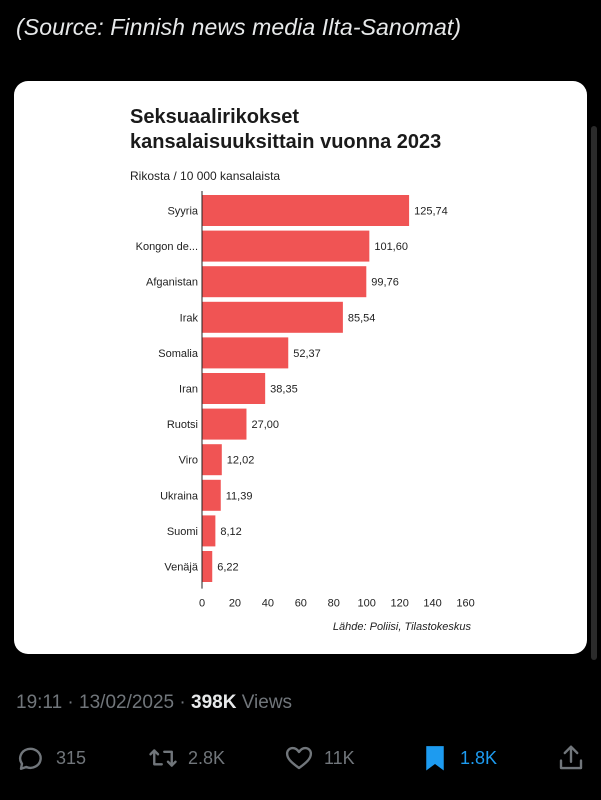 The image size is (601, 800). I want to click on bookmark-icon, so click(435, 758).